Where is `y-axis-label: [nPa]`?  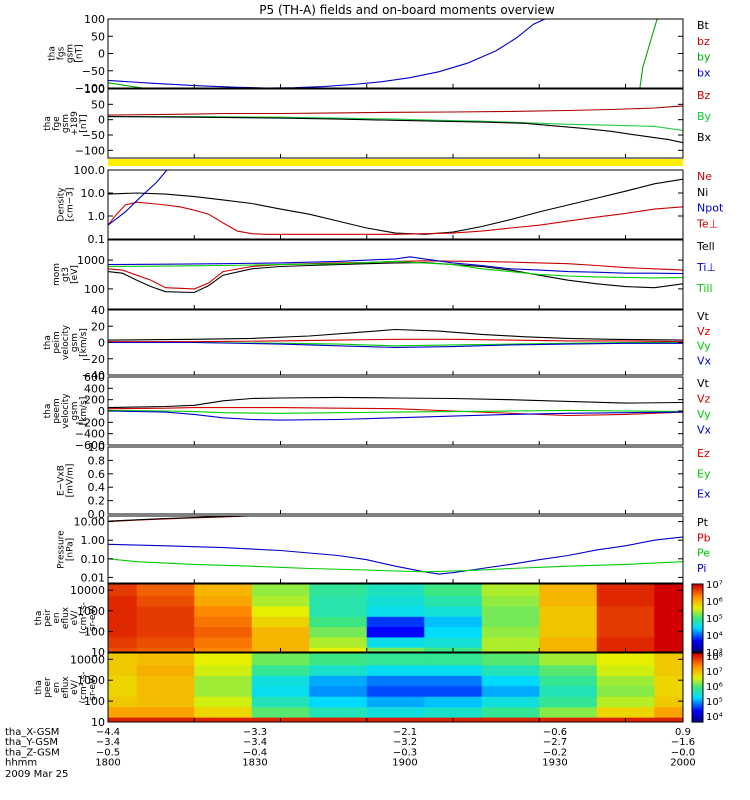 y-axis-label: [nPa] is located at coordinates (71, 549).